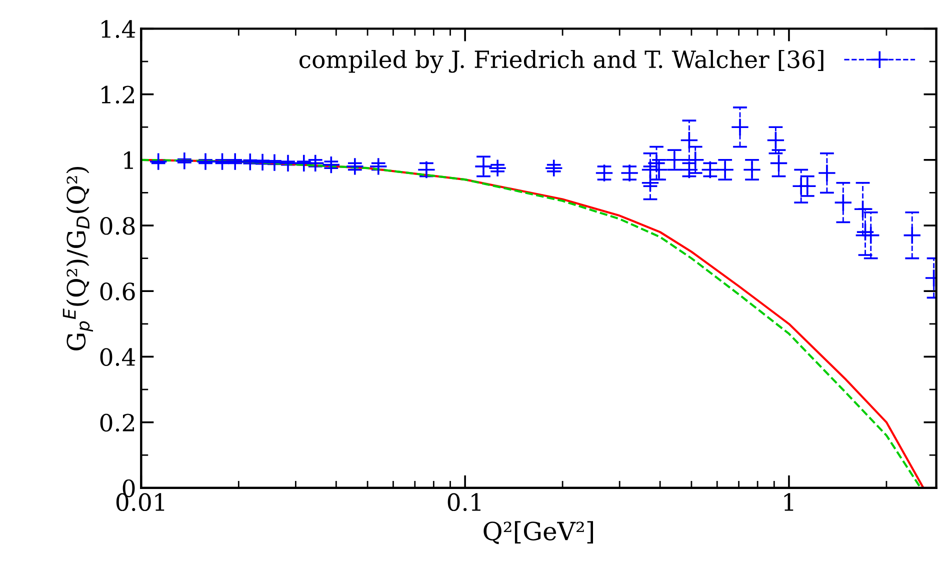 This screenshot has height=574, width=941. Describe the element at coordinates (539, 532) in the screenshot. I see `x-axis-title: Q²[GeV²]` at that location.